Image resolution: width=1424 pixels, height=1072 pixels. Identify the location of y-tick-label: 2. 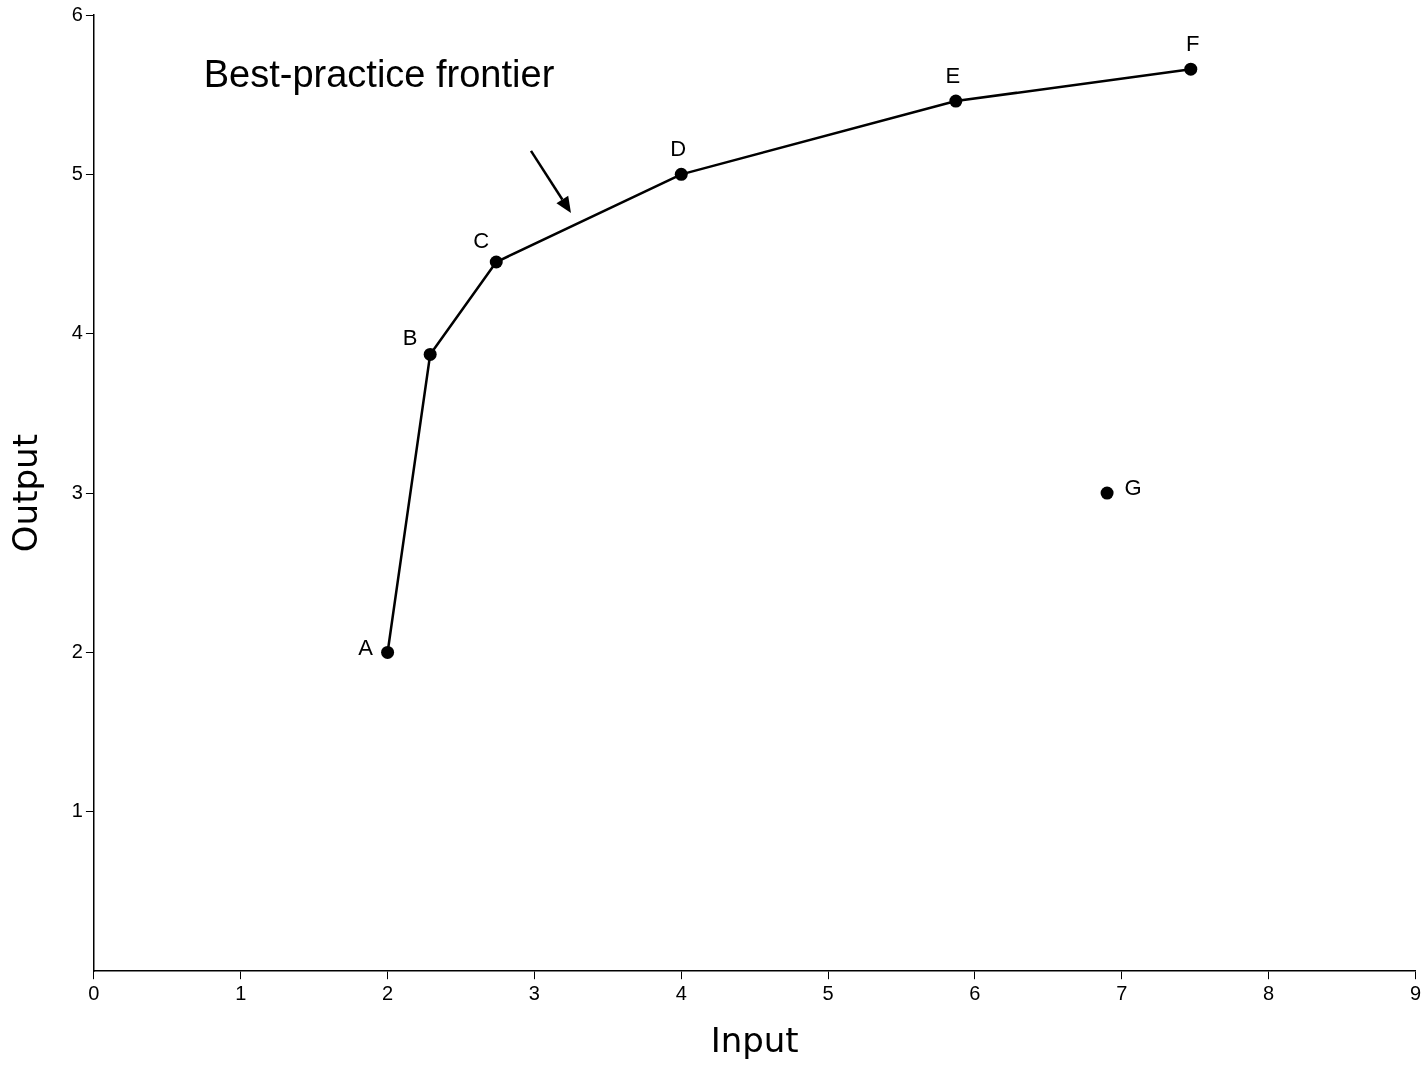
(77, 650).